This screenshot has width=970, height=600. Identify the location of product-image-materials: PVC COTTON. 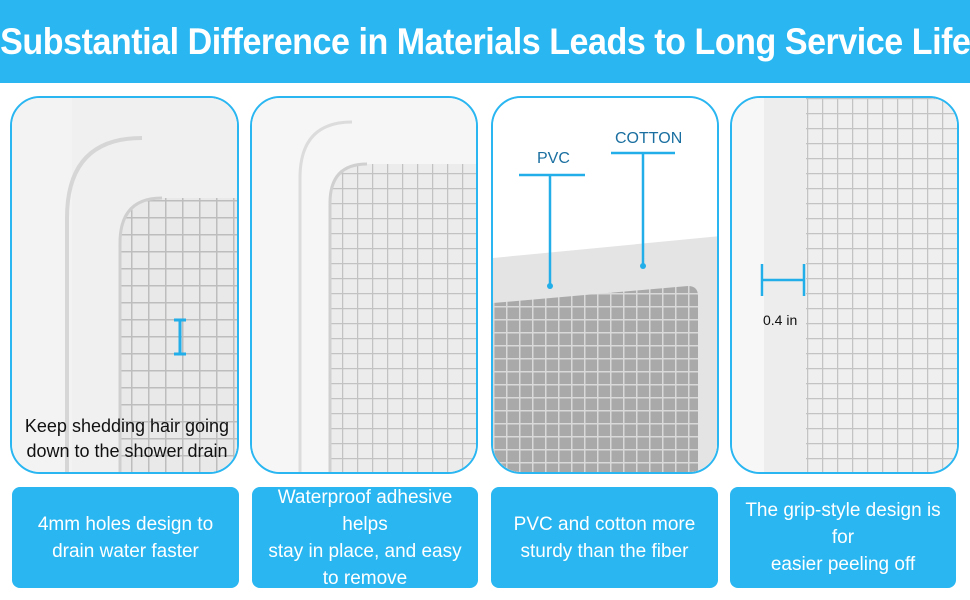
(605, 285).